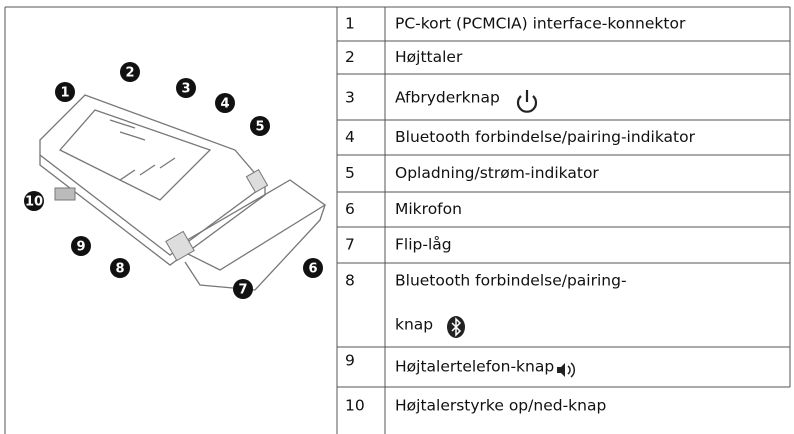  What do you see at coordinates (350, 137) in the screenshot?
I see `row-number: 4` at bounding box center [350, 137].